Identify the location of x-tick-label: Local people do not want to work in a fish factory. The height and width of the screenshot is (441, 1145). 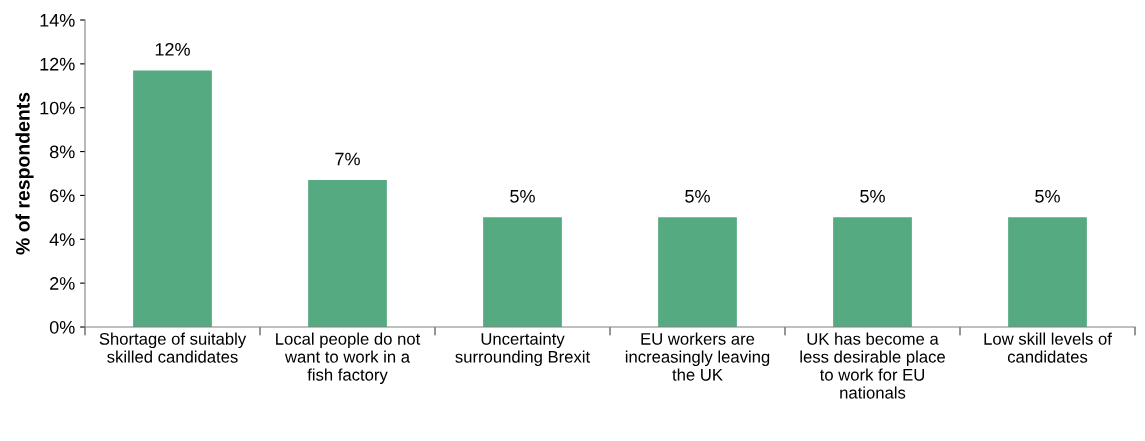
(348, 358).